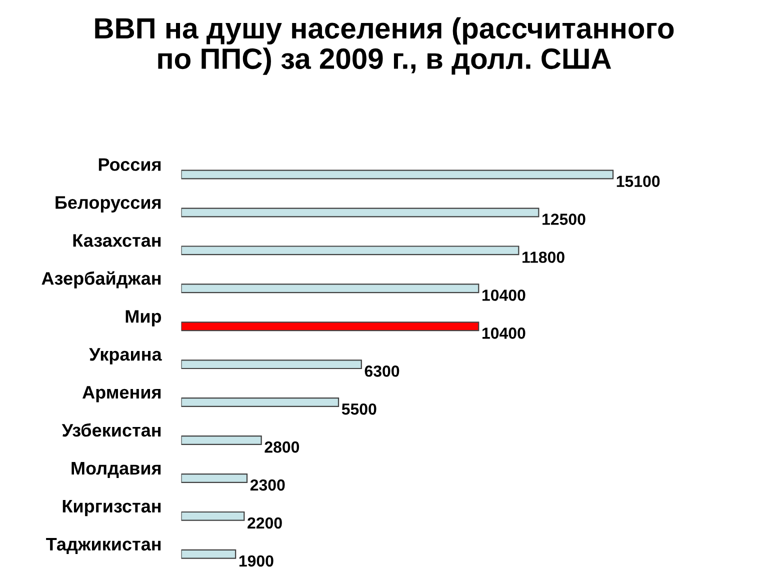 The width and height of the screenshot is (768, 576). What do you see at coordinates (108, 204) in the screenshot?
I see `y-tick-label: Белоруссия` at bounding box center [108, 204].